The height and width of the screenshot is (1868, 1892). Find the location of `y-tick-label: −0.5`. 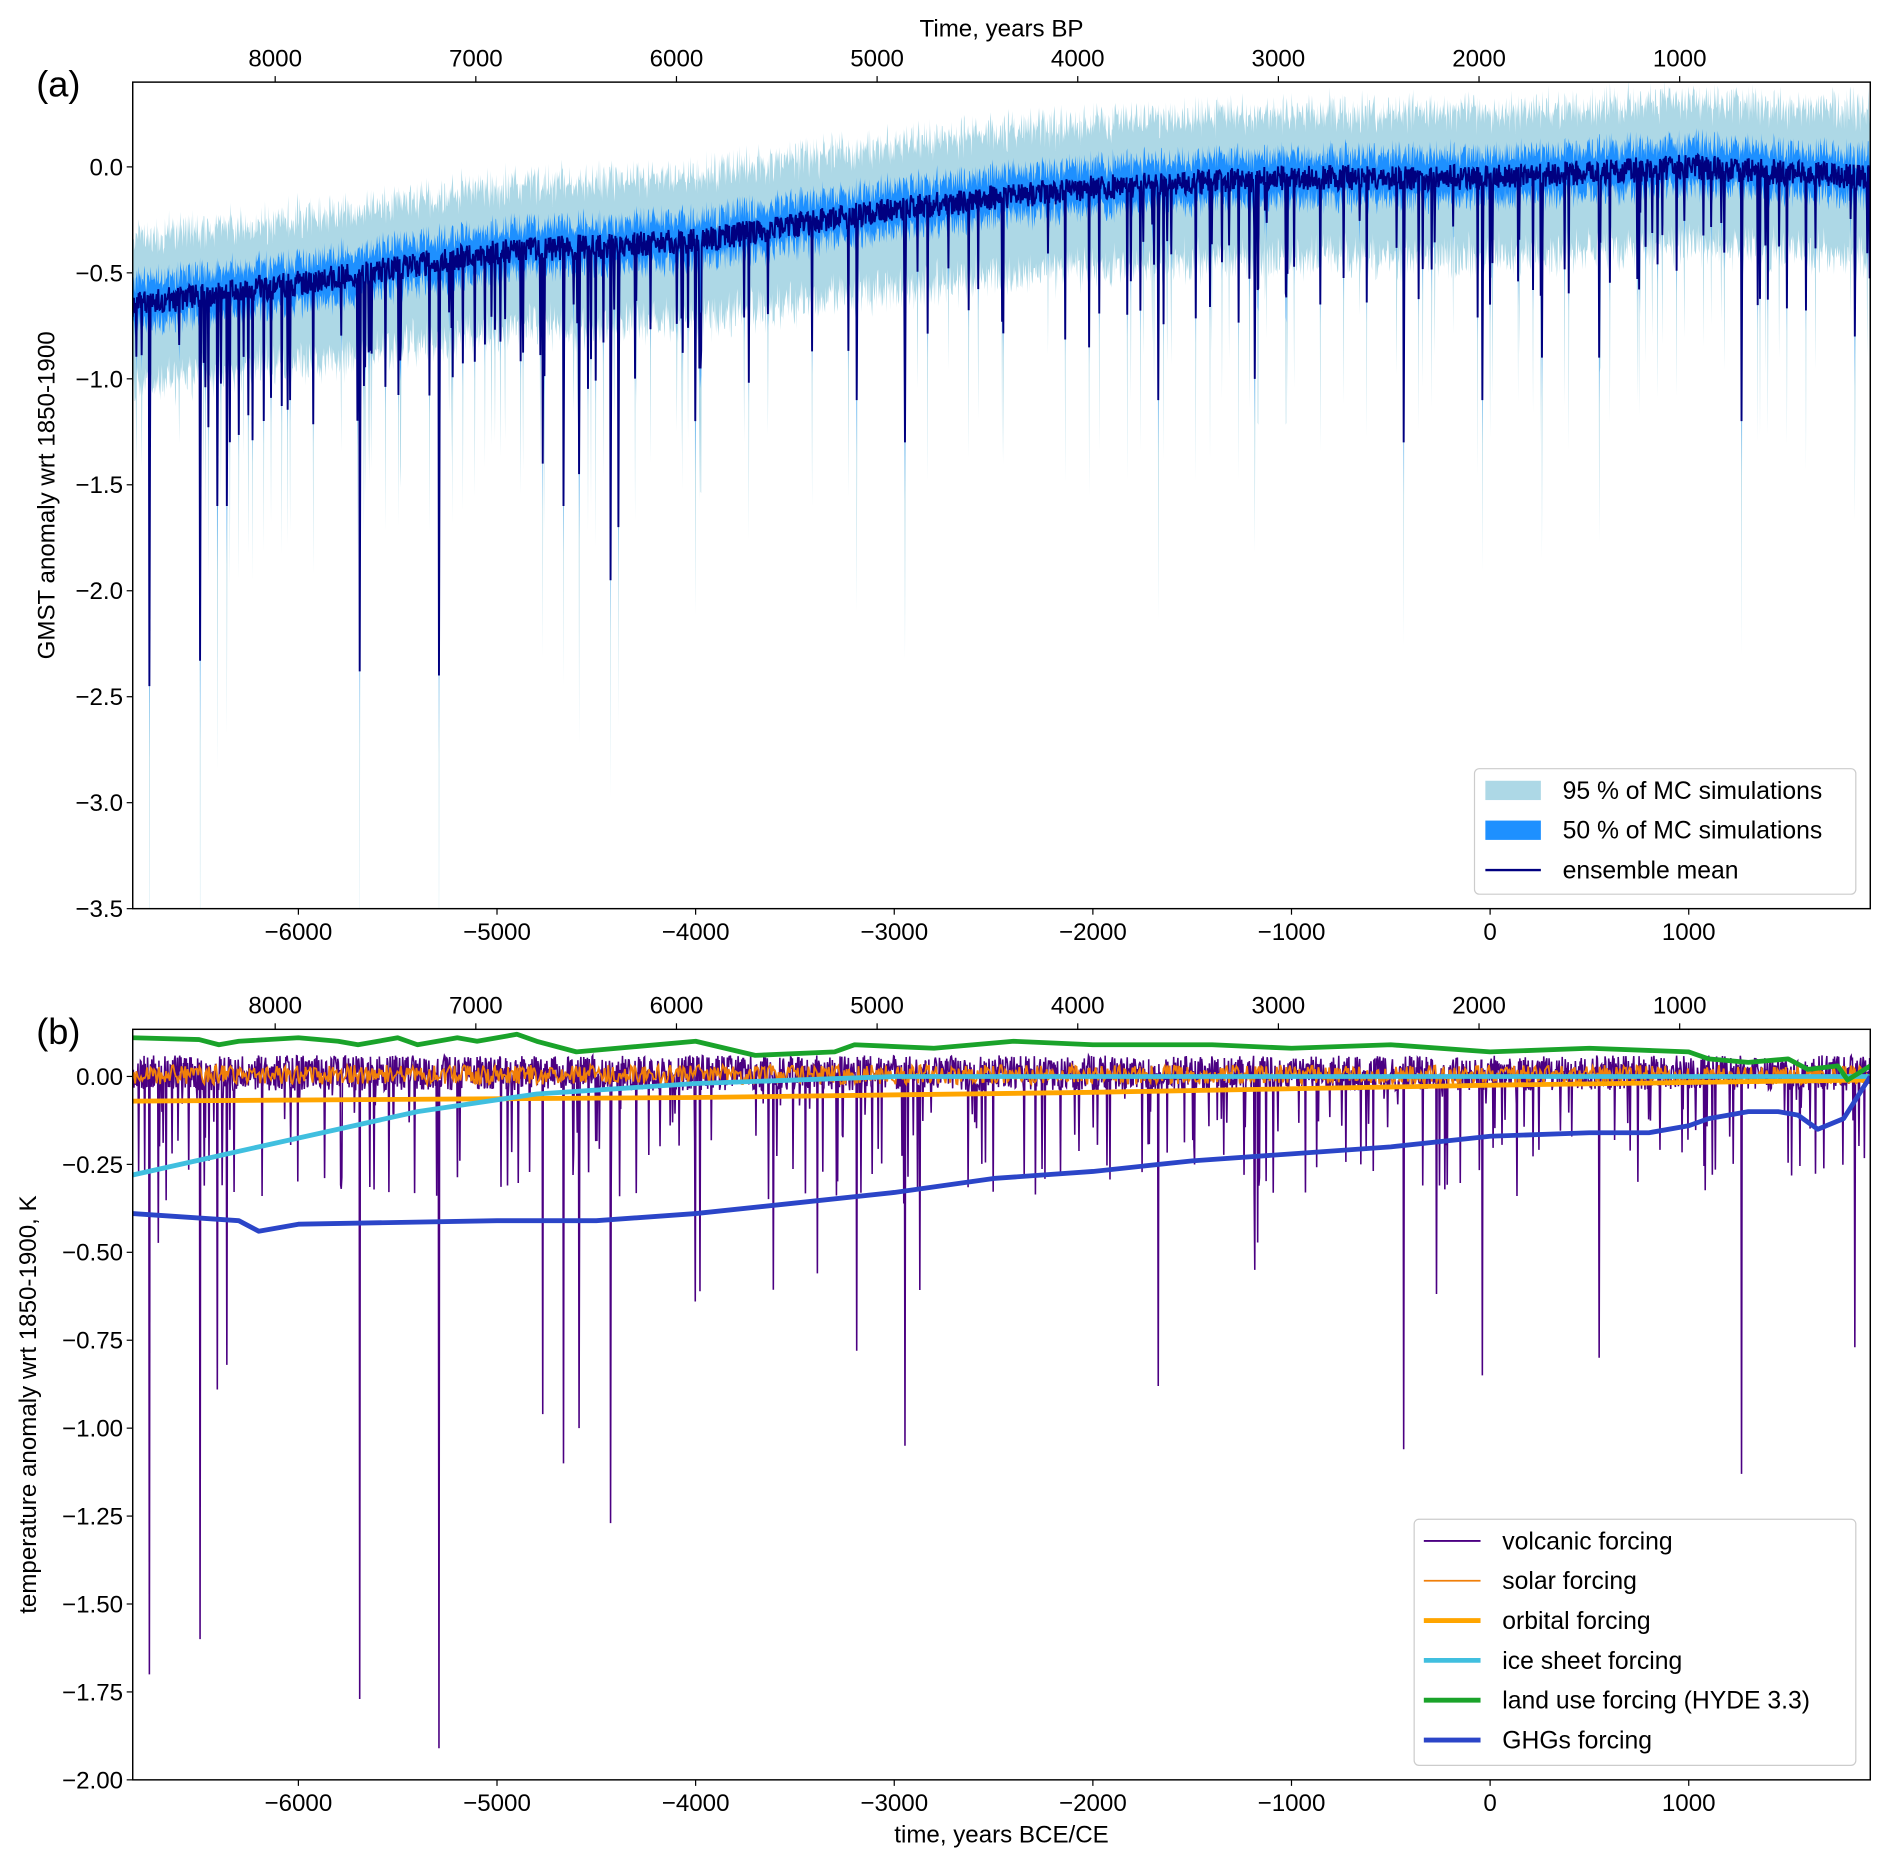

y-tick-label: −0.5 is located at coordinates (99, 273).